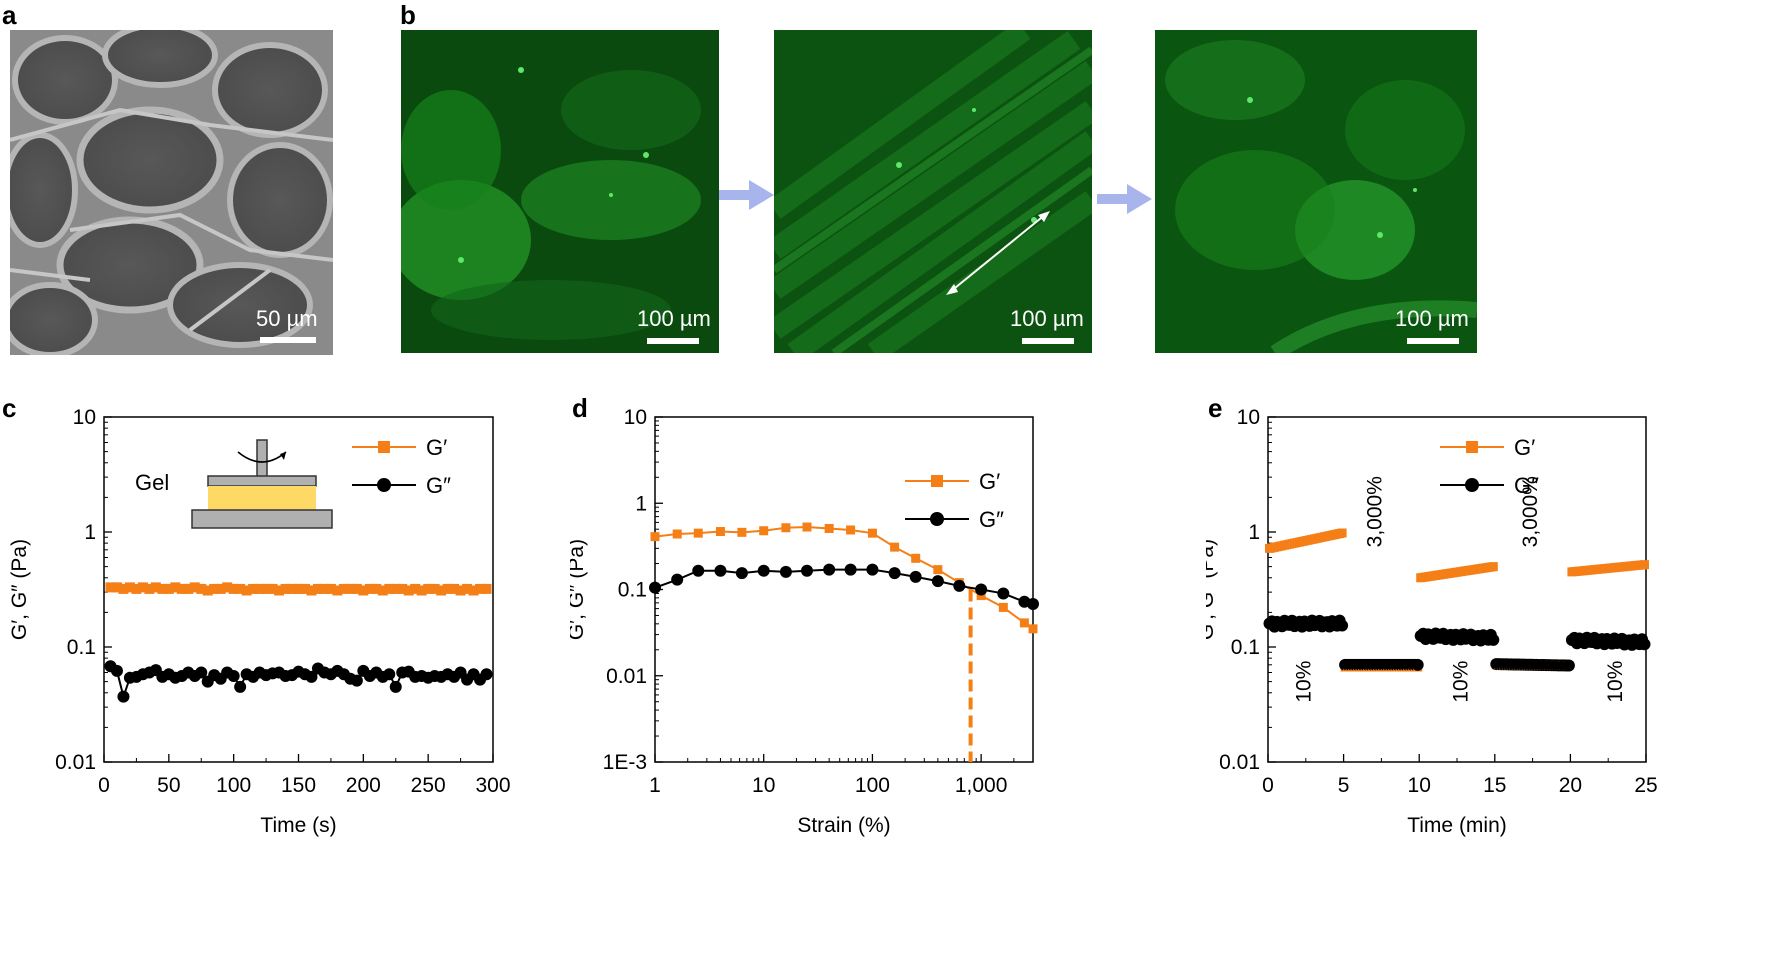 The image size is (1787, 962). What do you see at coordinates (1316, 191) in the screenshot?
I see `fluorescence-image-3: 100 µm` at bounding box center [1316, 191].